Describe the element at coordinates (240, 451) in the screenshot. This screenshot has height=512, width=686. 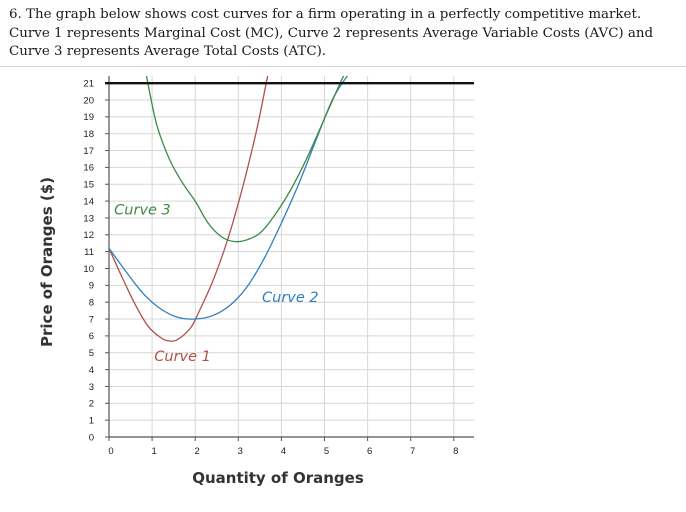
I see `x-tick-label: 3` at that location.